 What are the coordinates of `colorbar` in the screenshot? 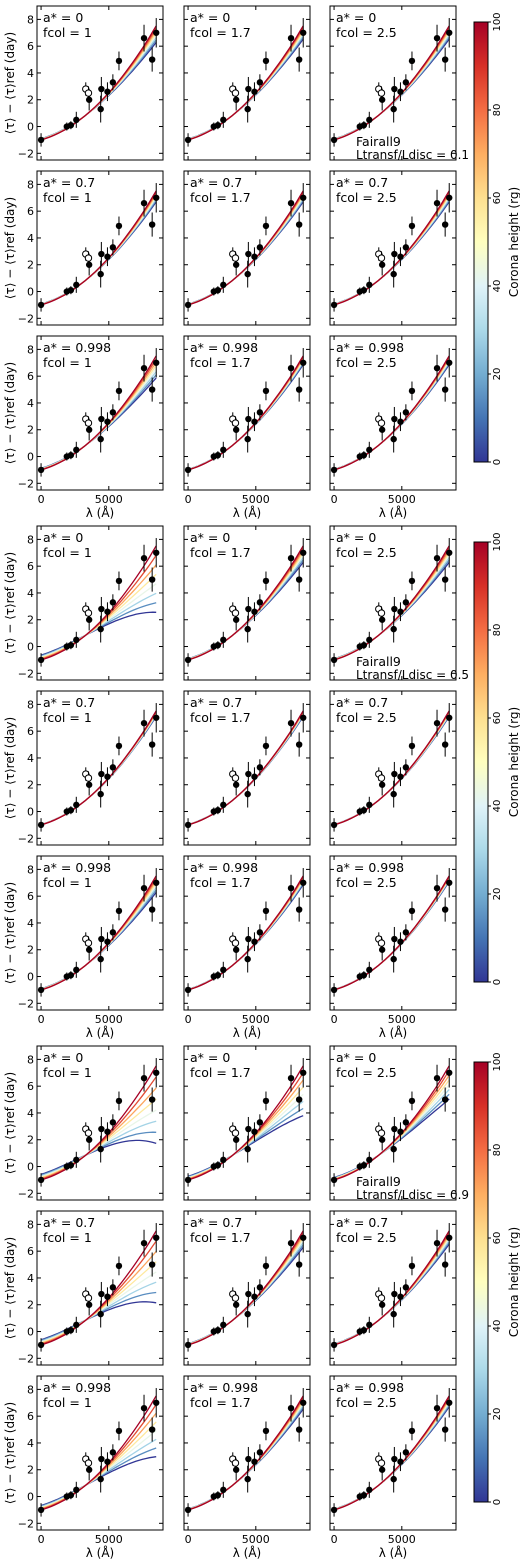 It's located at (481, 242).